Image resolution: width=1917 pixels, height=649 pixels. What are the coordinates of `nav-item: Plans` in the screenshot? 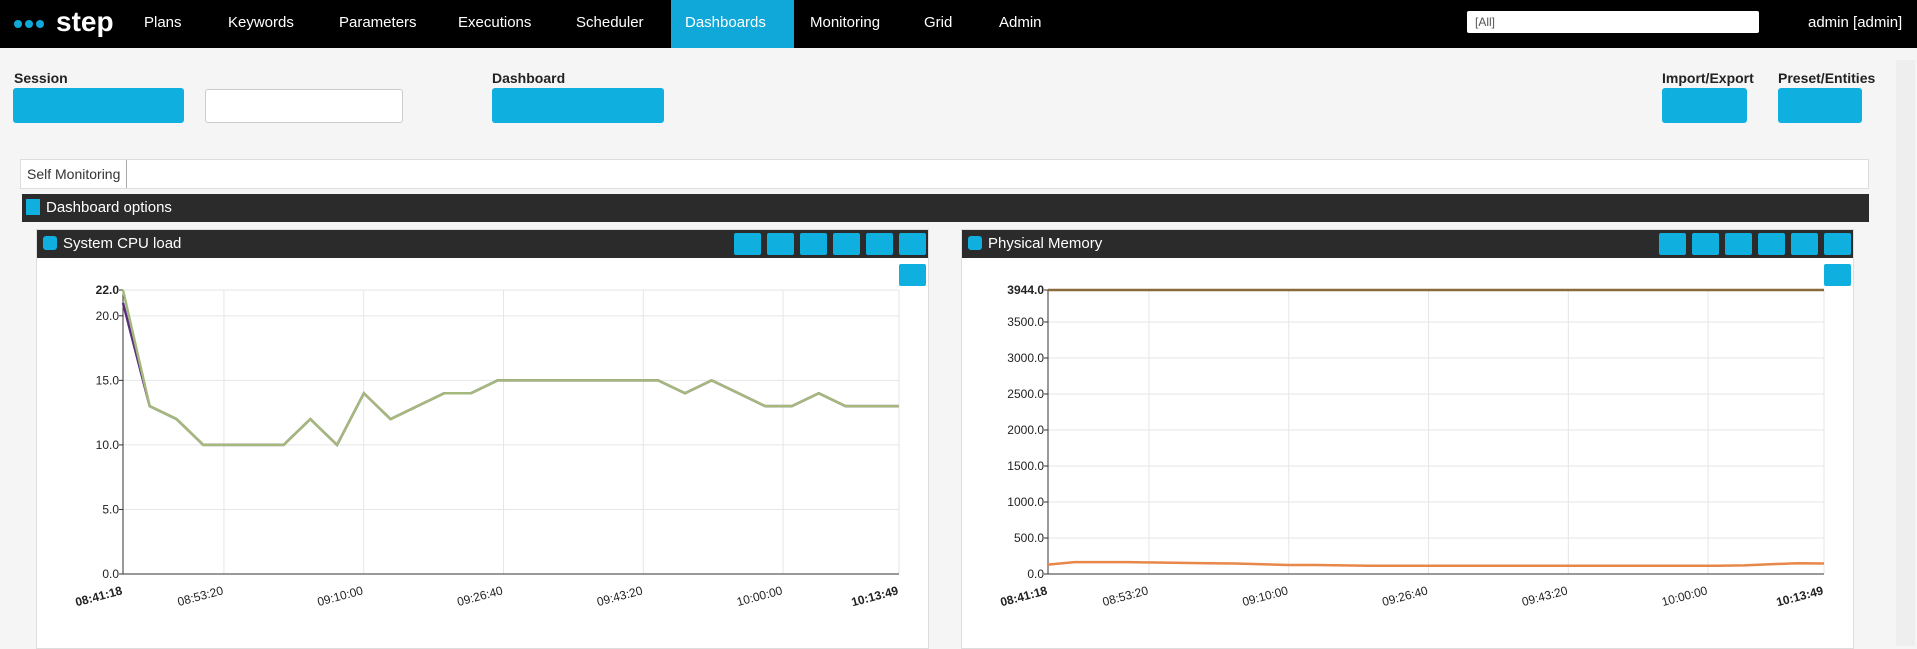 It's located at (163, 22).